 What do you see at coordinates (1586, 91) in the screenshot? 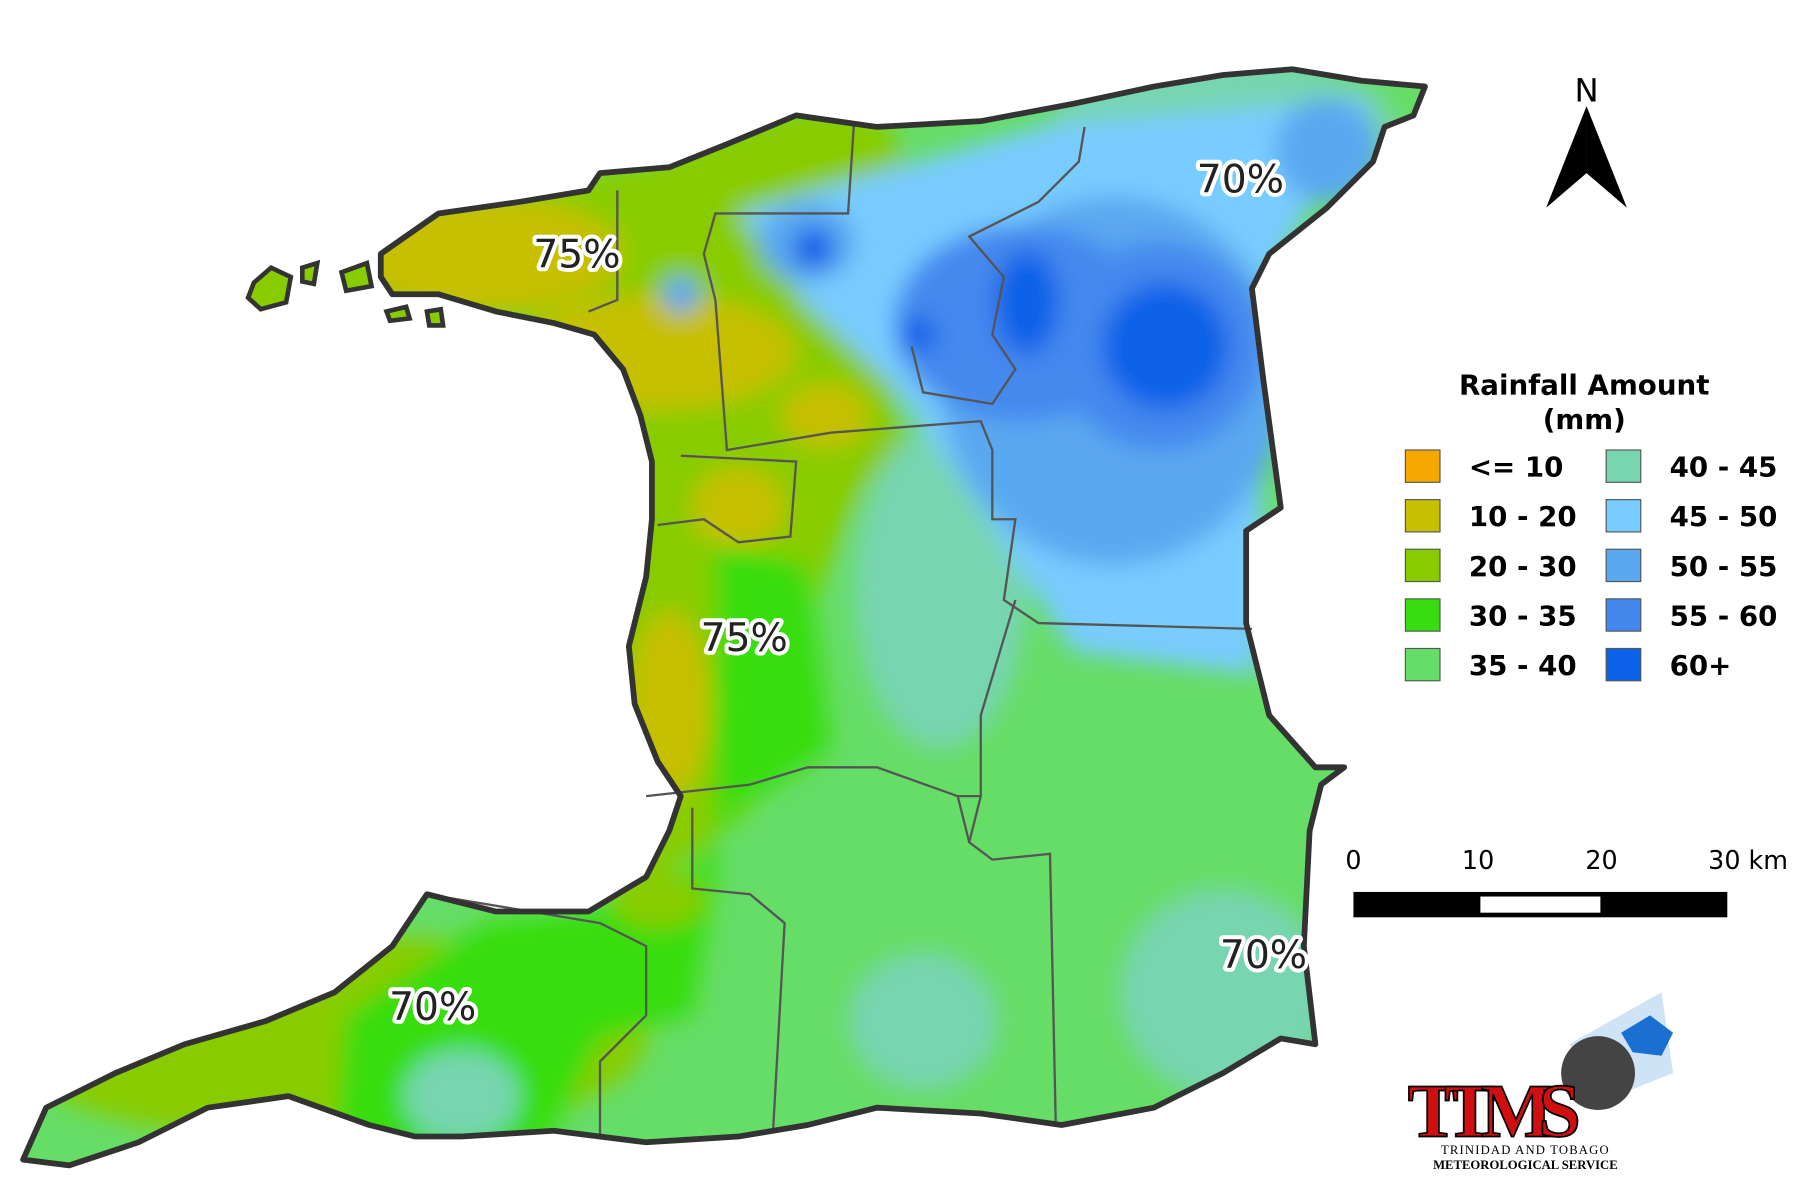
I see `north-label: N` at bounding box center [1586, 91].